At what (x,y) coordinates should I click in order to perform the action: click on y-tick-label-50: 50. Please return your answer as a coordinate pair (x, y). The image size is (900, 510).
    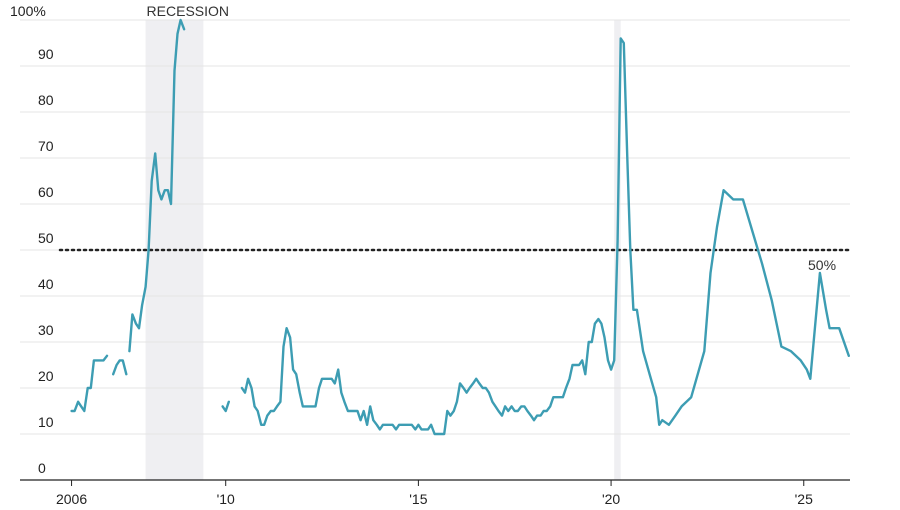
    Looking at the image, I should click on (46, 238).